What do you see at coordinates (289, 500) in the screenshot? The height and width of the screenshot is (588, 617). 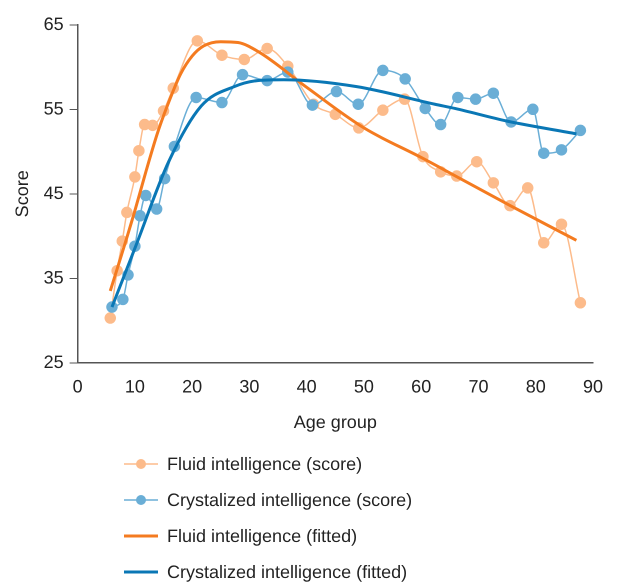 I see `legend-label: Crystalized intelligence (score)` at bounding box center [289, 500].